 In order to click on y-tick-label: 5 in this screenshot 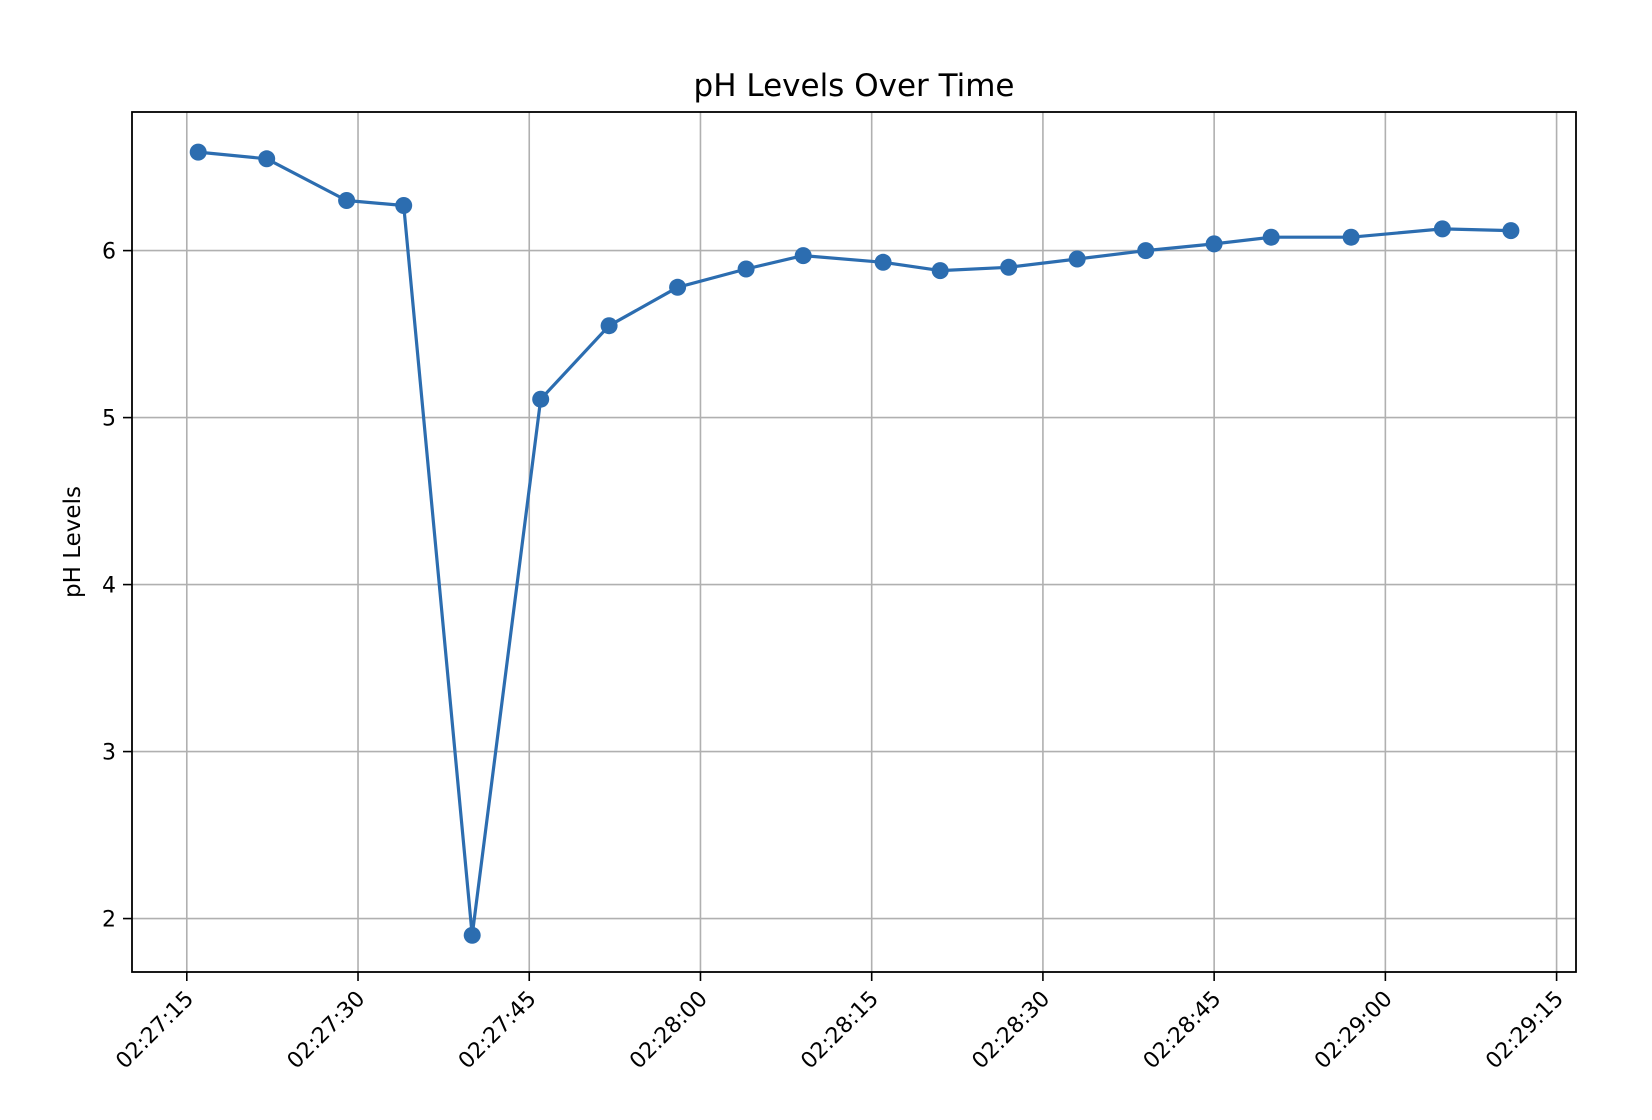, I will do `click(109, 419)`.